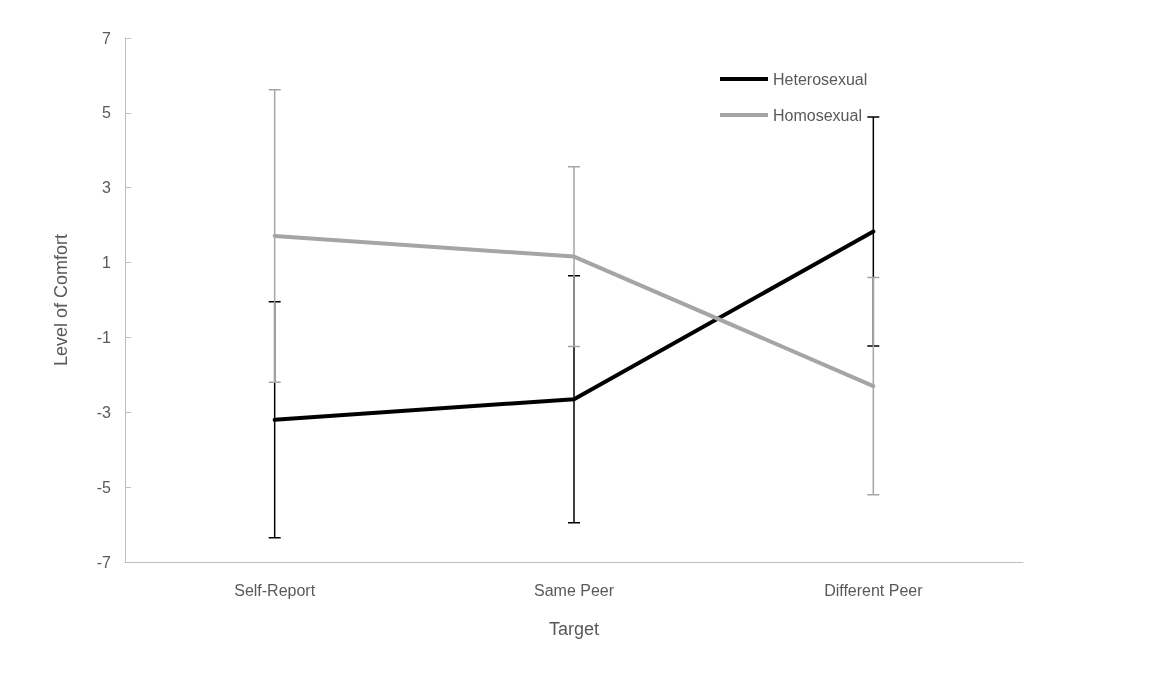 The image size is (1153, 676). What do you see at coordinates (574, 629) in the screenshot?
I see `x-axis-title: Target` at bounding box center [574, 629].